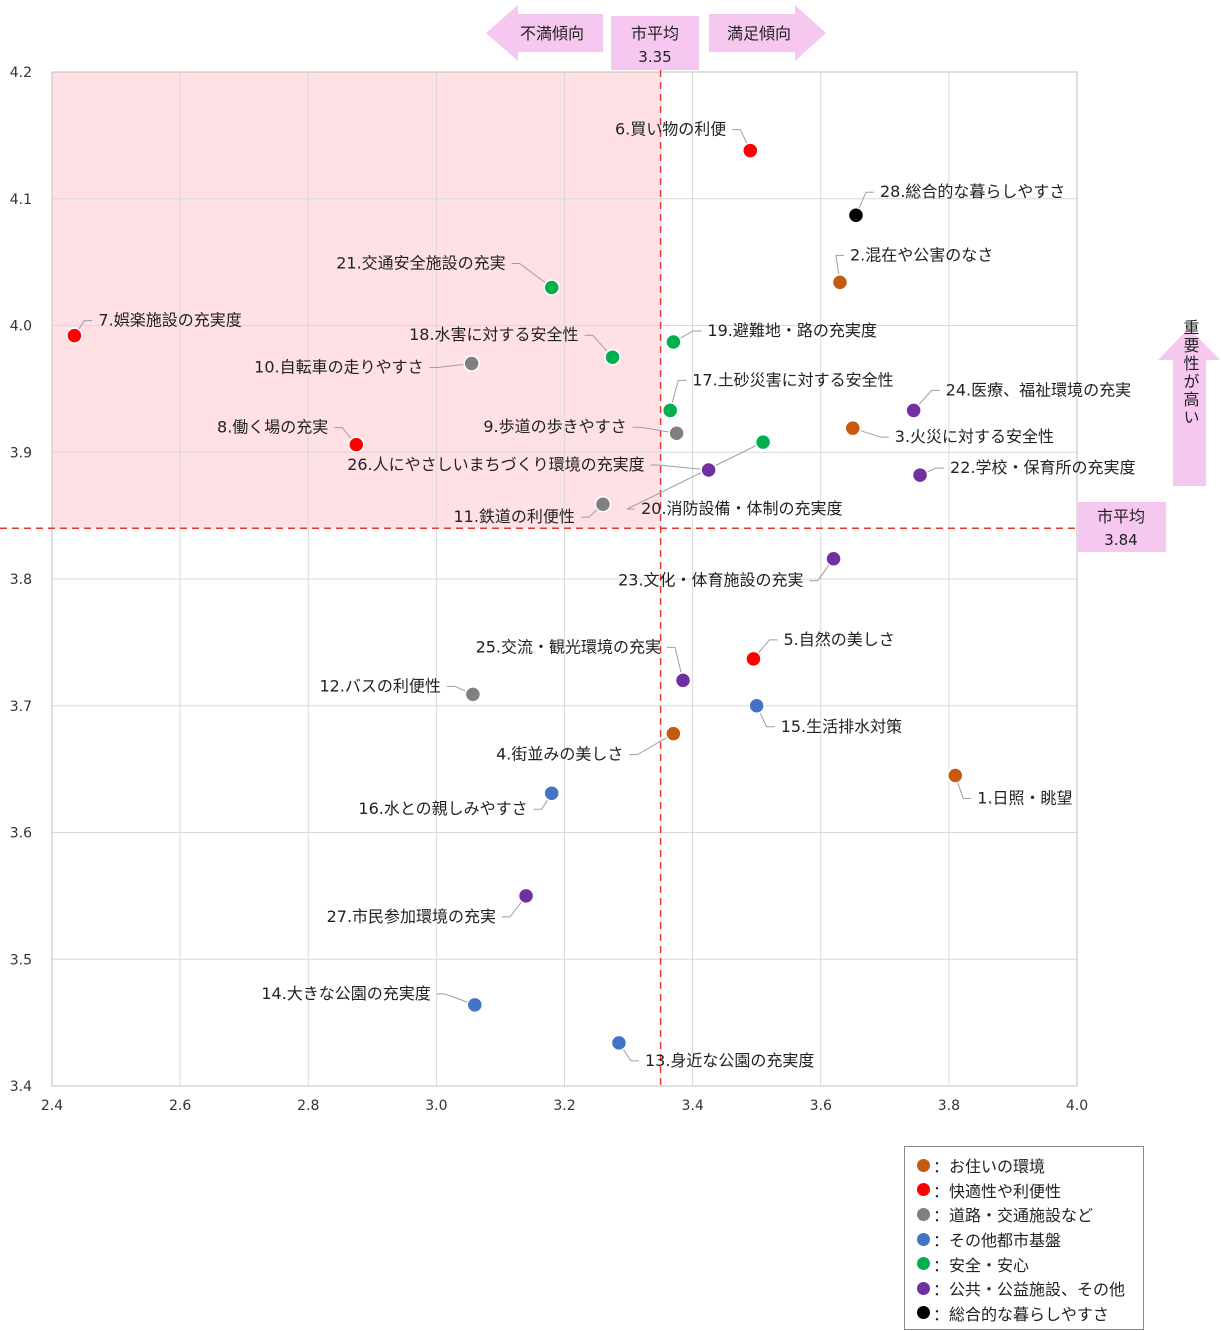  I want to click on point-label: 1.日照・眺望, so click(1024, 797).